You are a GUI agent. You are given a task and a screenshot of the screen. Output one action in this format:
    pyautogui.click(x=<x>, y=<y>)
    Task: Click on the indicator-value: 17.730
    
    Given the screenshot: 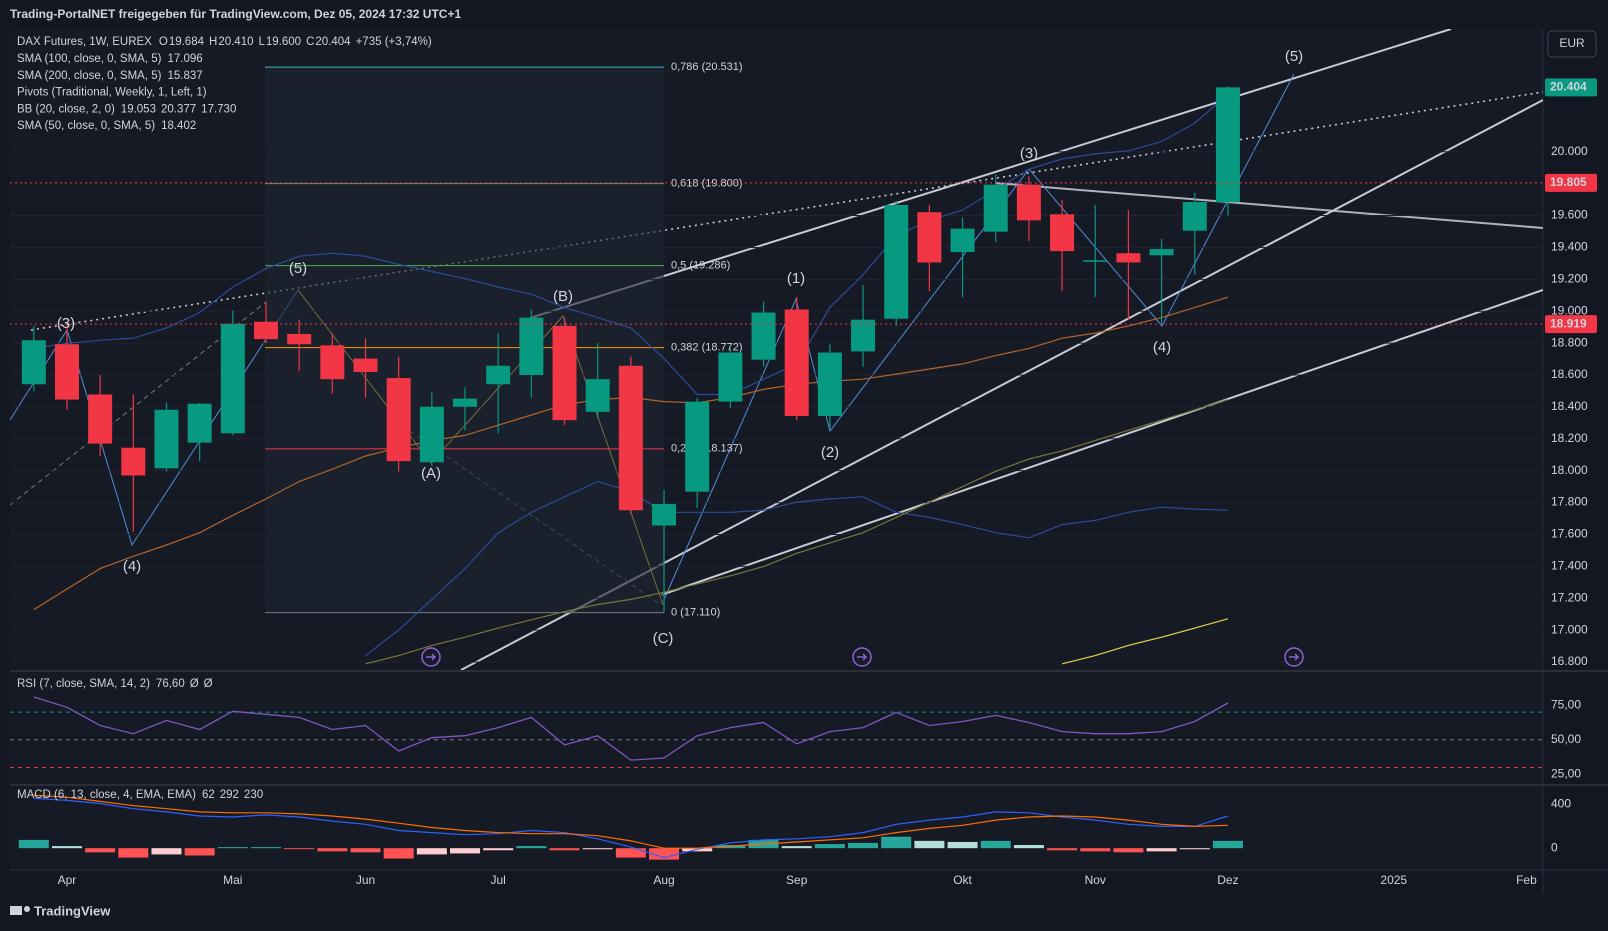 What is the action you would take?
    pyautogui.click(x=218, y=109)
    